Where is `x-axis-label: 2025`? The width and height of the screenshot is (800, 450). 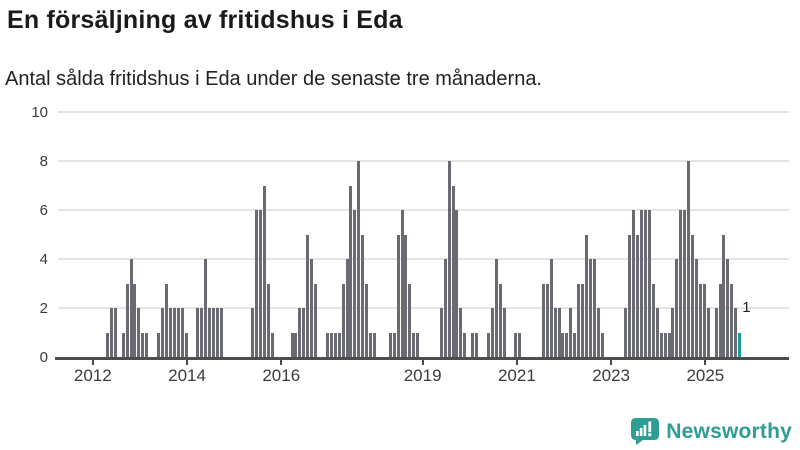 x-axis-label: 2025 is located at coordinates (705, 375).